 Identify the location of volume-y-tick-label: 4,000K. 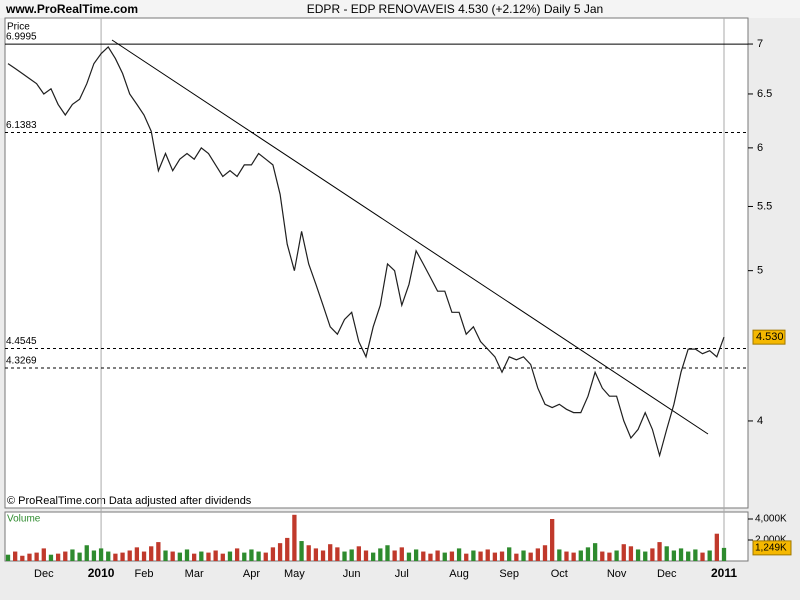
(771, 519).